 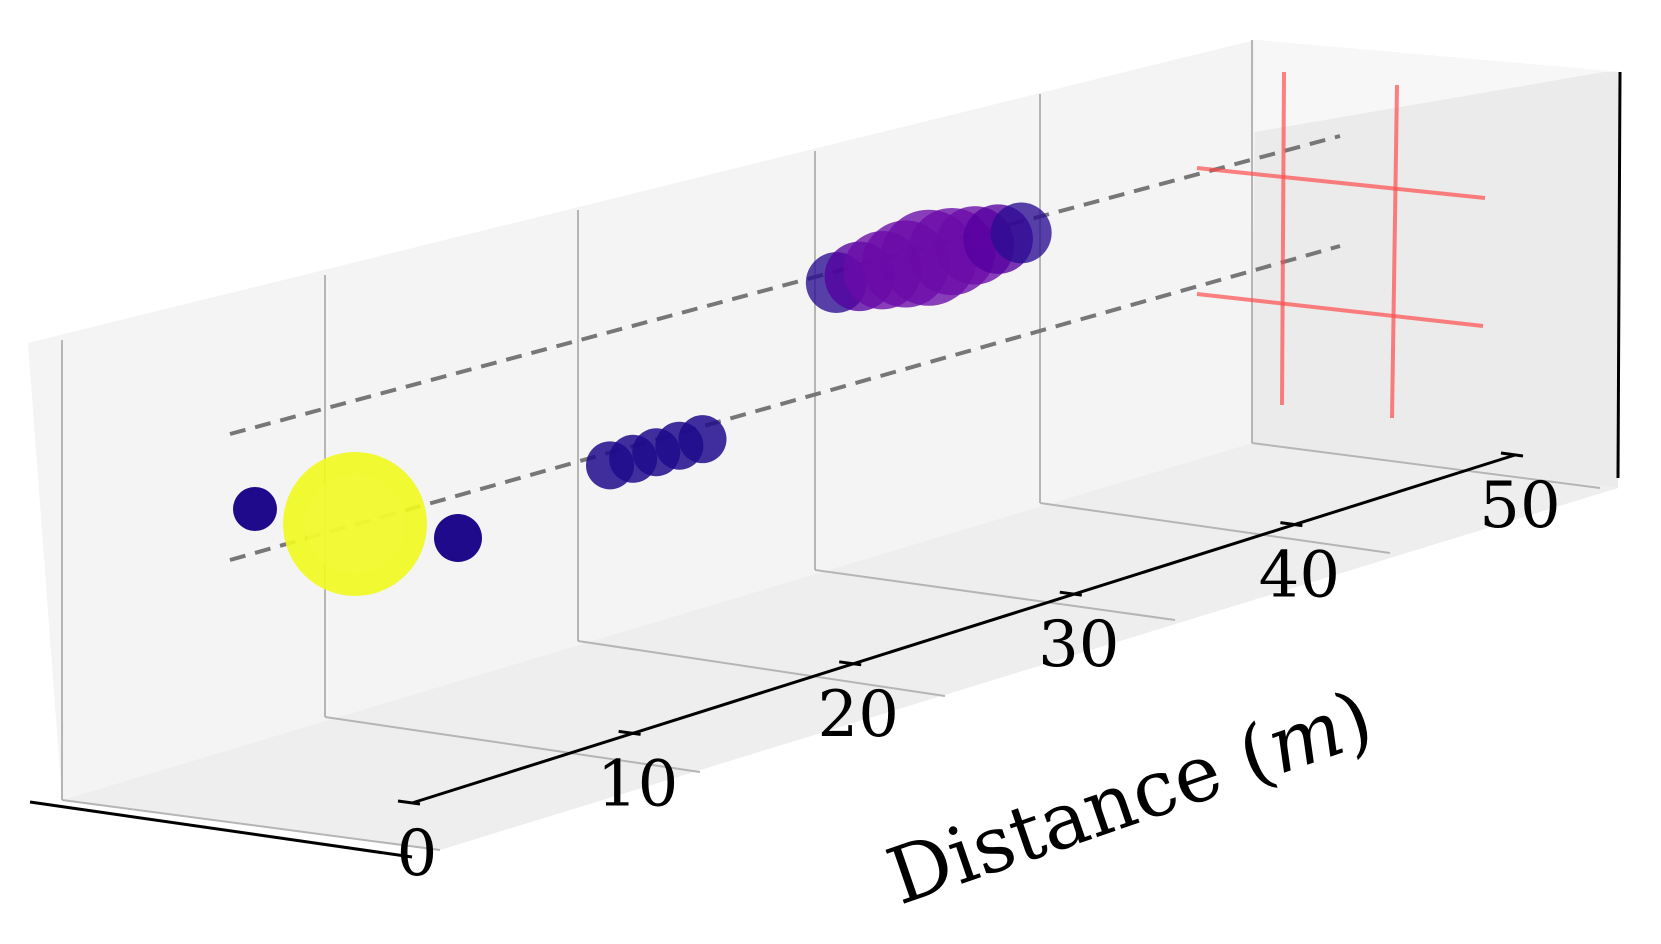 What do you see at coordinates (1619, 275) in the screenshot?
I see `right-frame-line` at bounding box center [1619, 275].